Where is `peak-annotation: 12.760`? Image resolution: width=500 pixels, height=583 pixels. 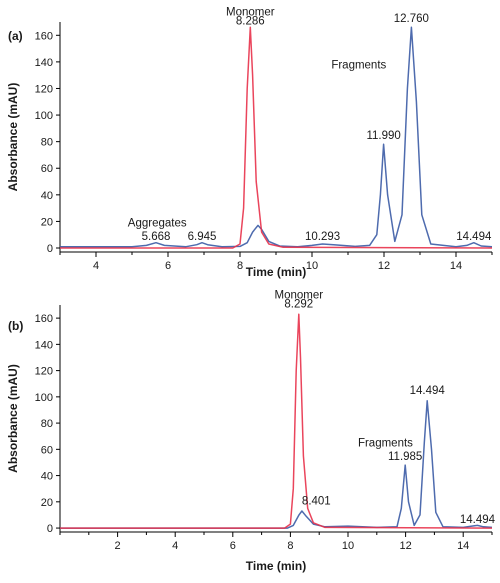 peak-annotation: 12.760 is located at coordinates (411, 19).